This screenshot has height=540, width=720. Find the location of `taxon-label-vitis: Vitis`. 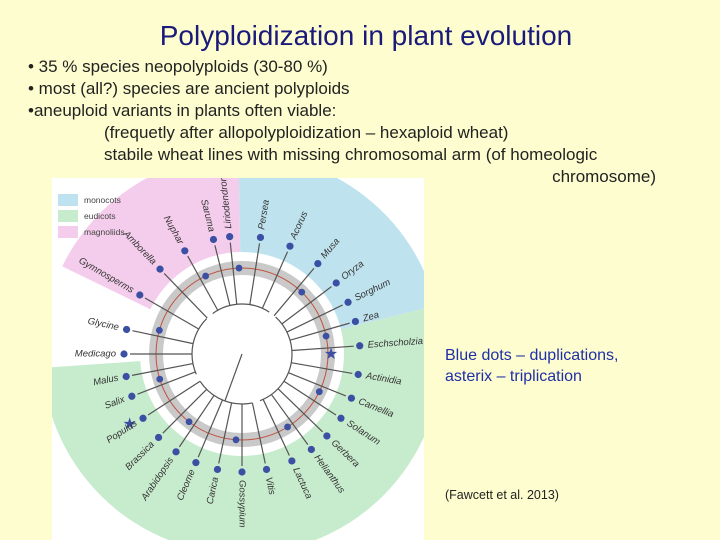

taxon-label-vitis: Vitis is located at coordinates (270, 486).